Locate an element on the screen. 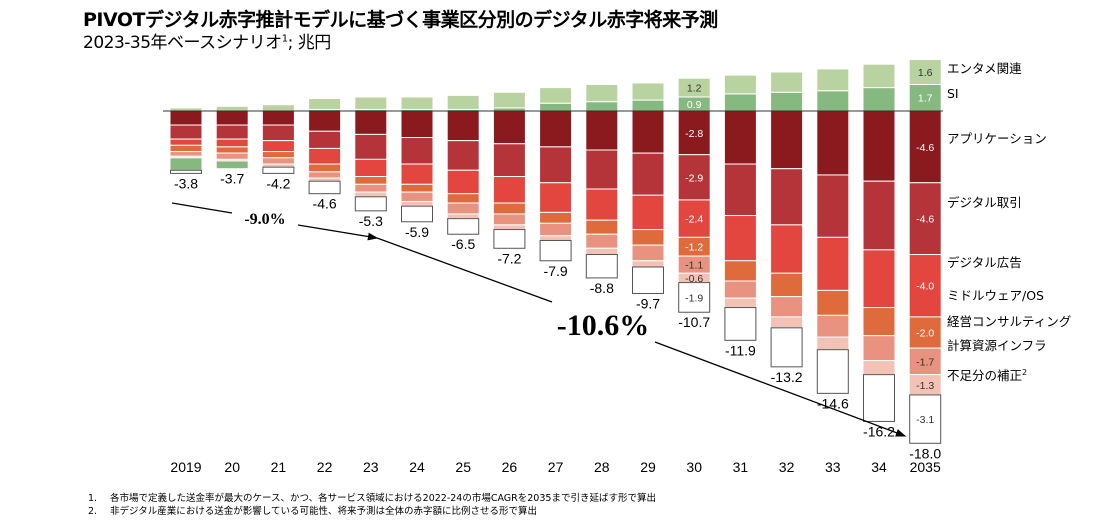 The image size is (1100, 522). chart-title: PIVOTデジタル赤字推計モデルに基づく事業区分別のデジタル赤字将来予測 is located at coordinates (400, 20).